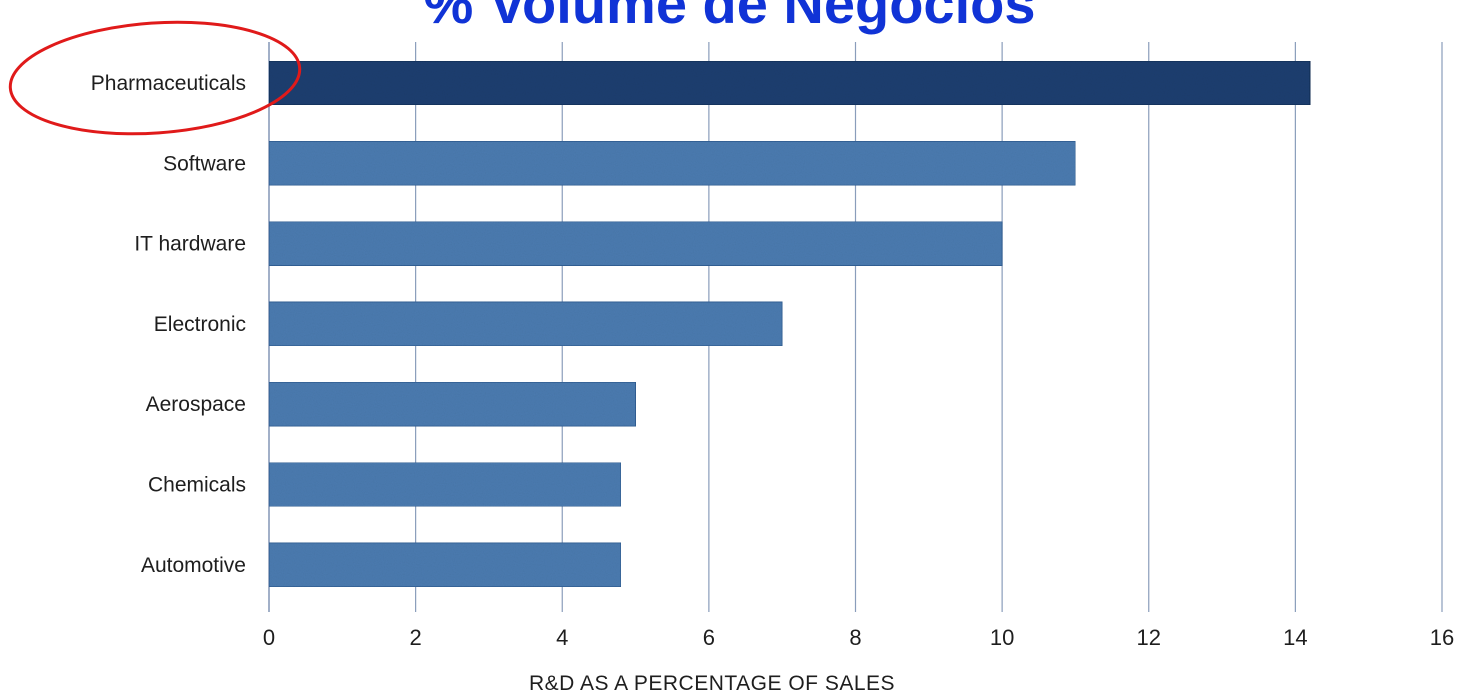 The height and width of the screenshot is (697, 1459). Describe the element at coordinates (1442, 637) in the screenshot. I see `x-tick-label: 16` at that location.